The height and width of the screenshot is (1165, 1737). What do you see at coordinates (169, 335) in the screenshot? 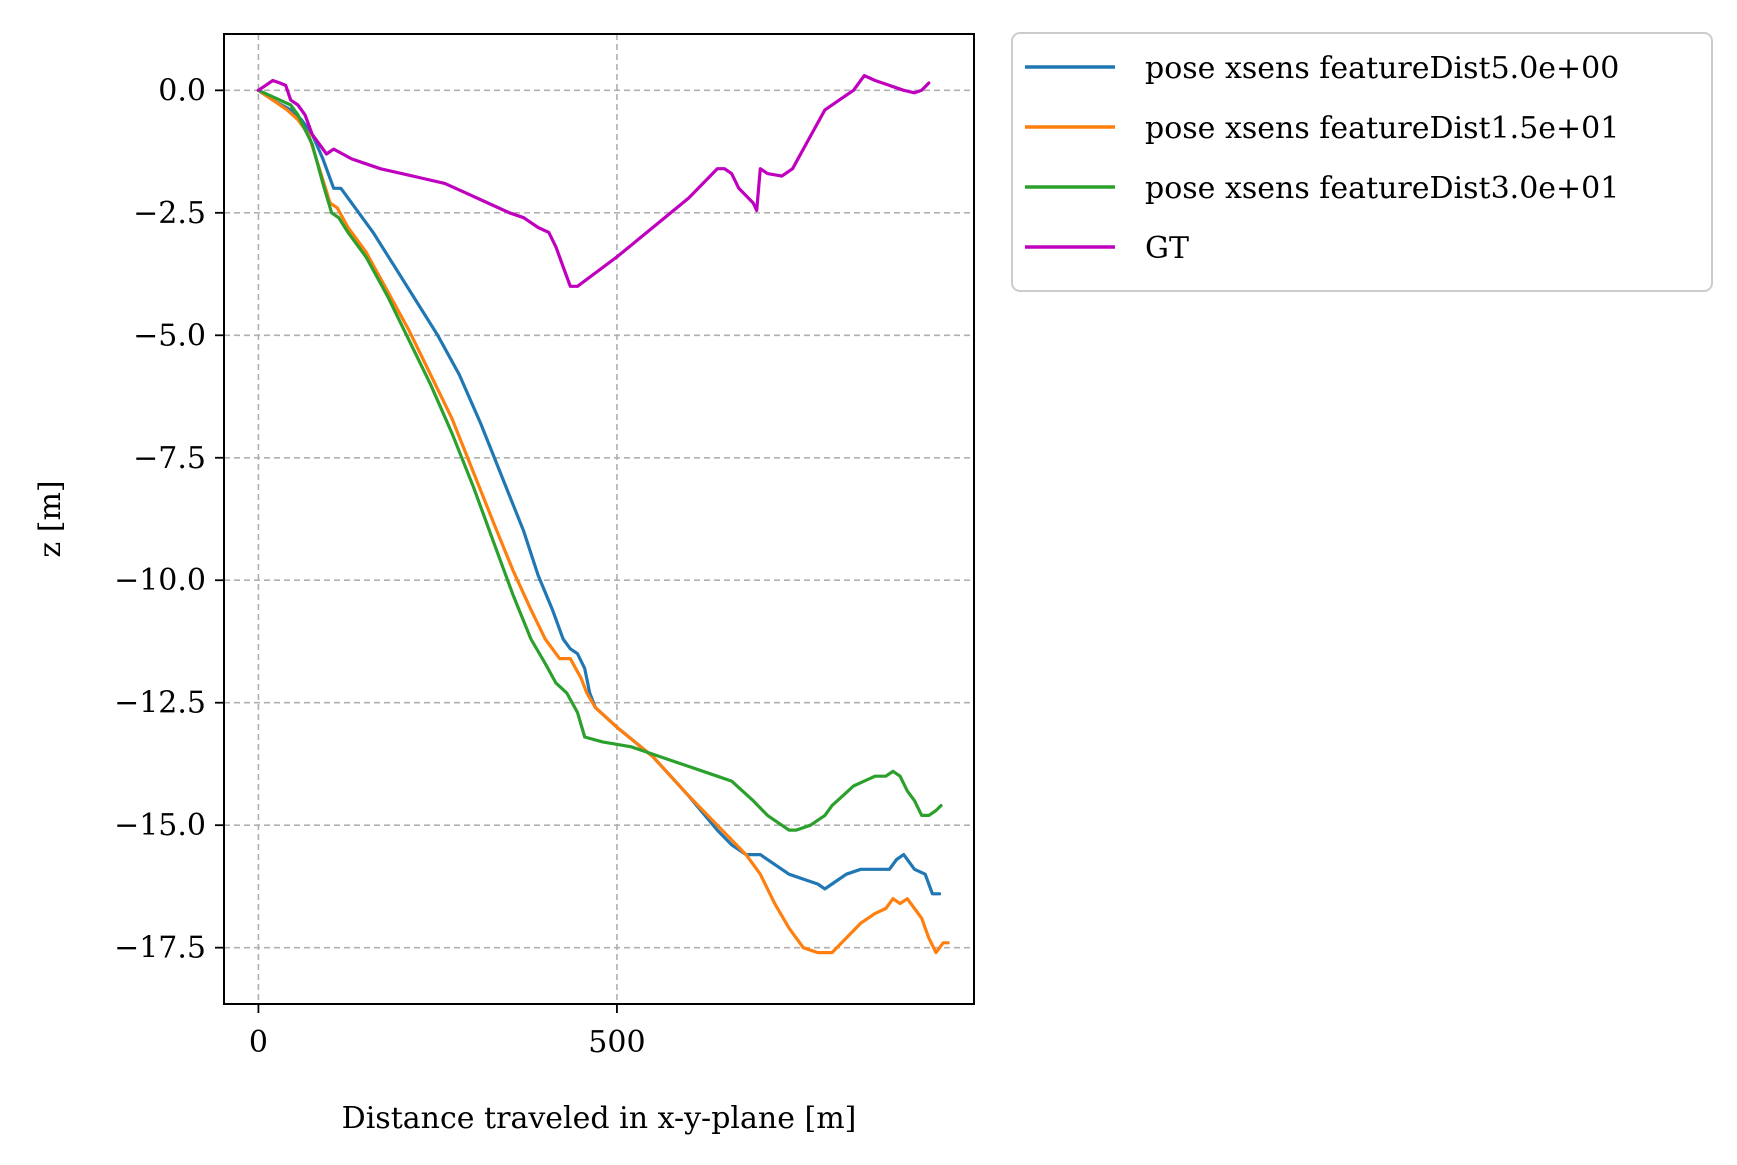
I see `y-tick-label: −5.0` at bounding box center [169, 335].